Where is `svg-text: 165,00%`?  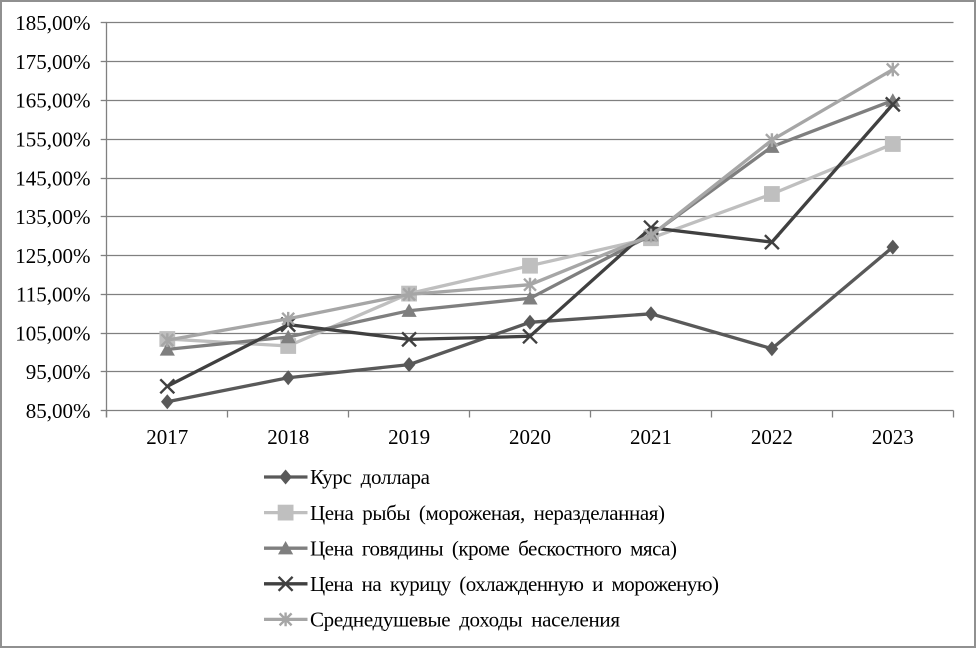 svg-text: 165,00% is located at coordinates (52, 101).